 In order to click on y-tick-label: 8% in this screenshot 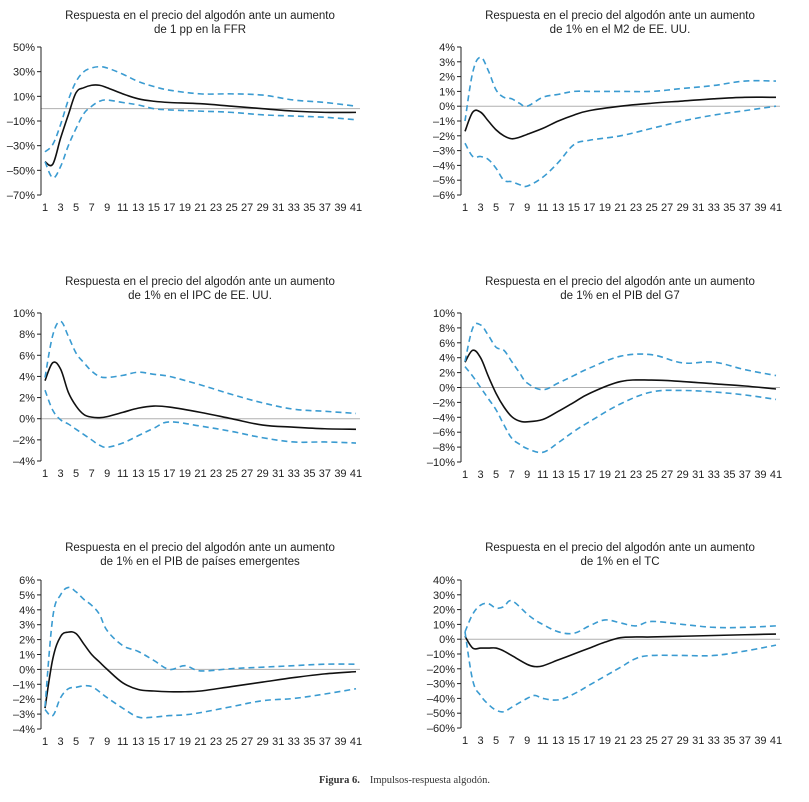, I will do `click(27, 335)`.